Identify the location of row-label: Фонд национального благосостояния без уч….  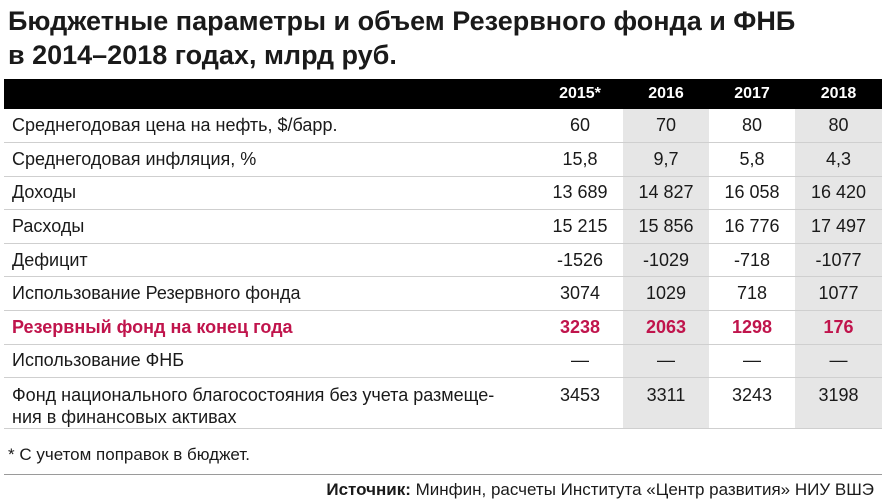
(270, 403).